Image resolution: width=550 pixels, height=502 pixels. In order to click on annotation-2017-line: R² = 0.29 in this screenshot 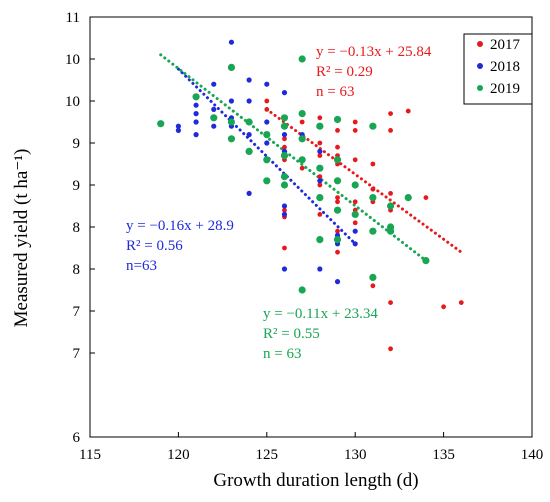, I will do `click(344, 72)`.